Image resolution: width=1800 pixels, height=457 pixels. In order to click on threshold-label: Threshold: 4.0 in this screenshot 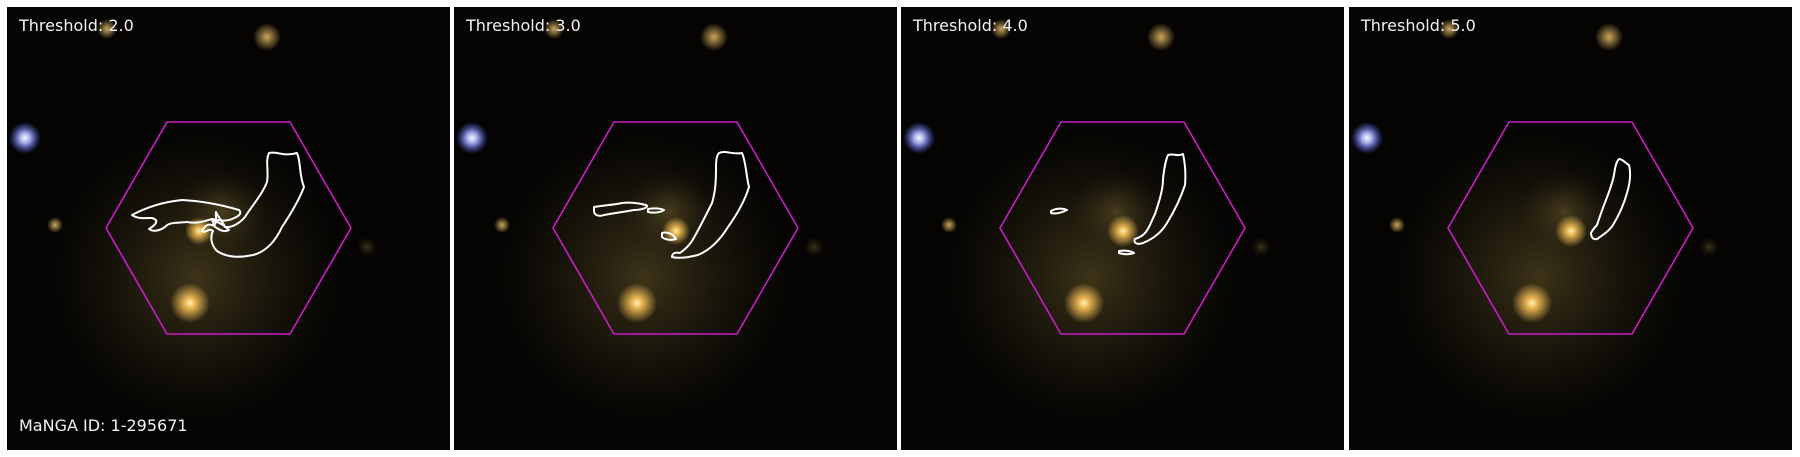, I will do `click(970, 25)`.